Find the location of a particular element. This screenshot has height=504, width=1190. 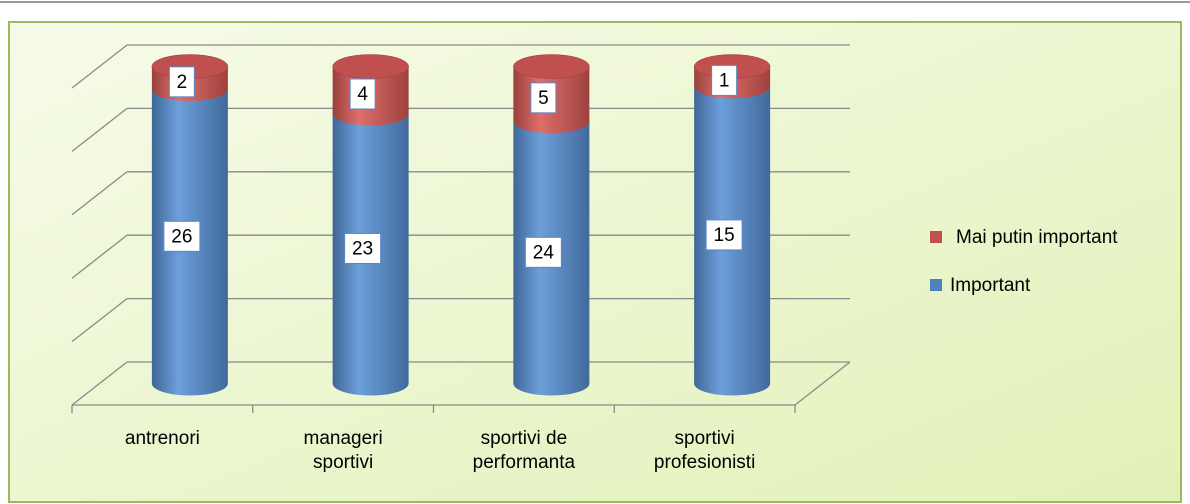

data-label: 26 is located at coordinates (181, 236).